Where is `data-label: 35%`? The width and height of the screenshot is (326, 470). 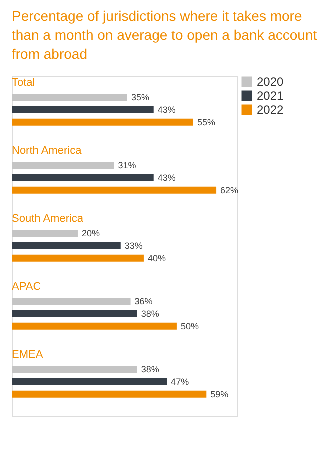 data-label: 35% is located at coordinates (140, 97).